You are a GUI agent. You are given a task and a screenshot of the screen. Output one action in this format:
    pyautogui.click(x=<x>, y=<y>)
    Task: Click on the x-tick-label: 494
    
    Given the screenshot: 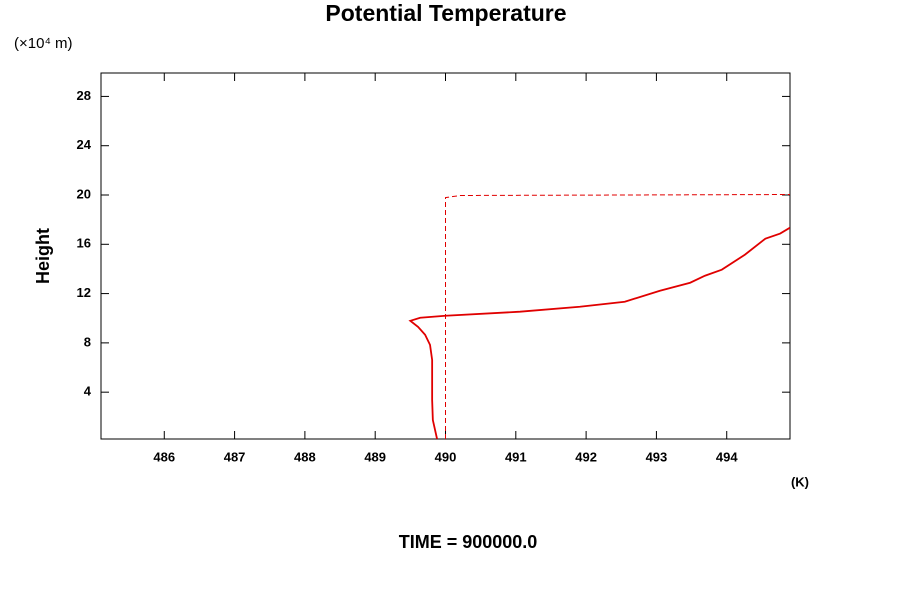 What is the action you would take?
    pyautogui.click(x=727, y=456)
    